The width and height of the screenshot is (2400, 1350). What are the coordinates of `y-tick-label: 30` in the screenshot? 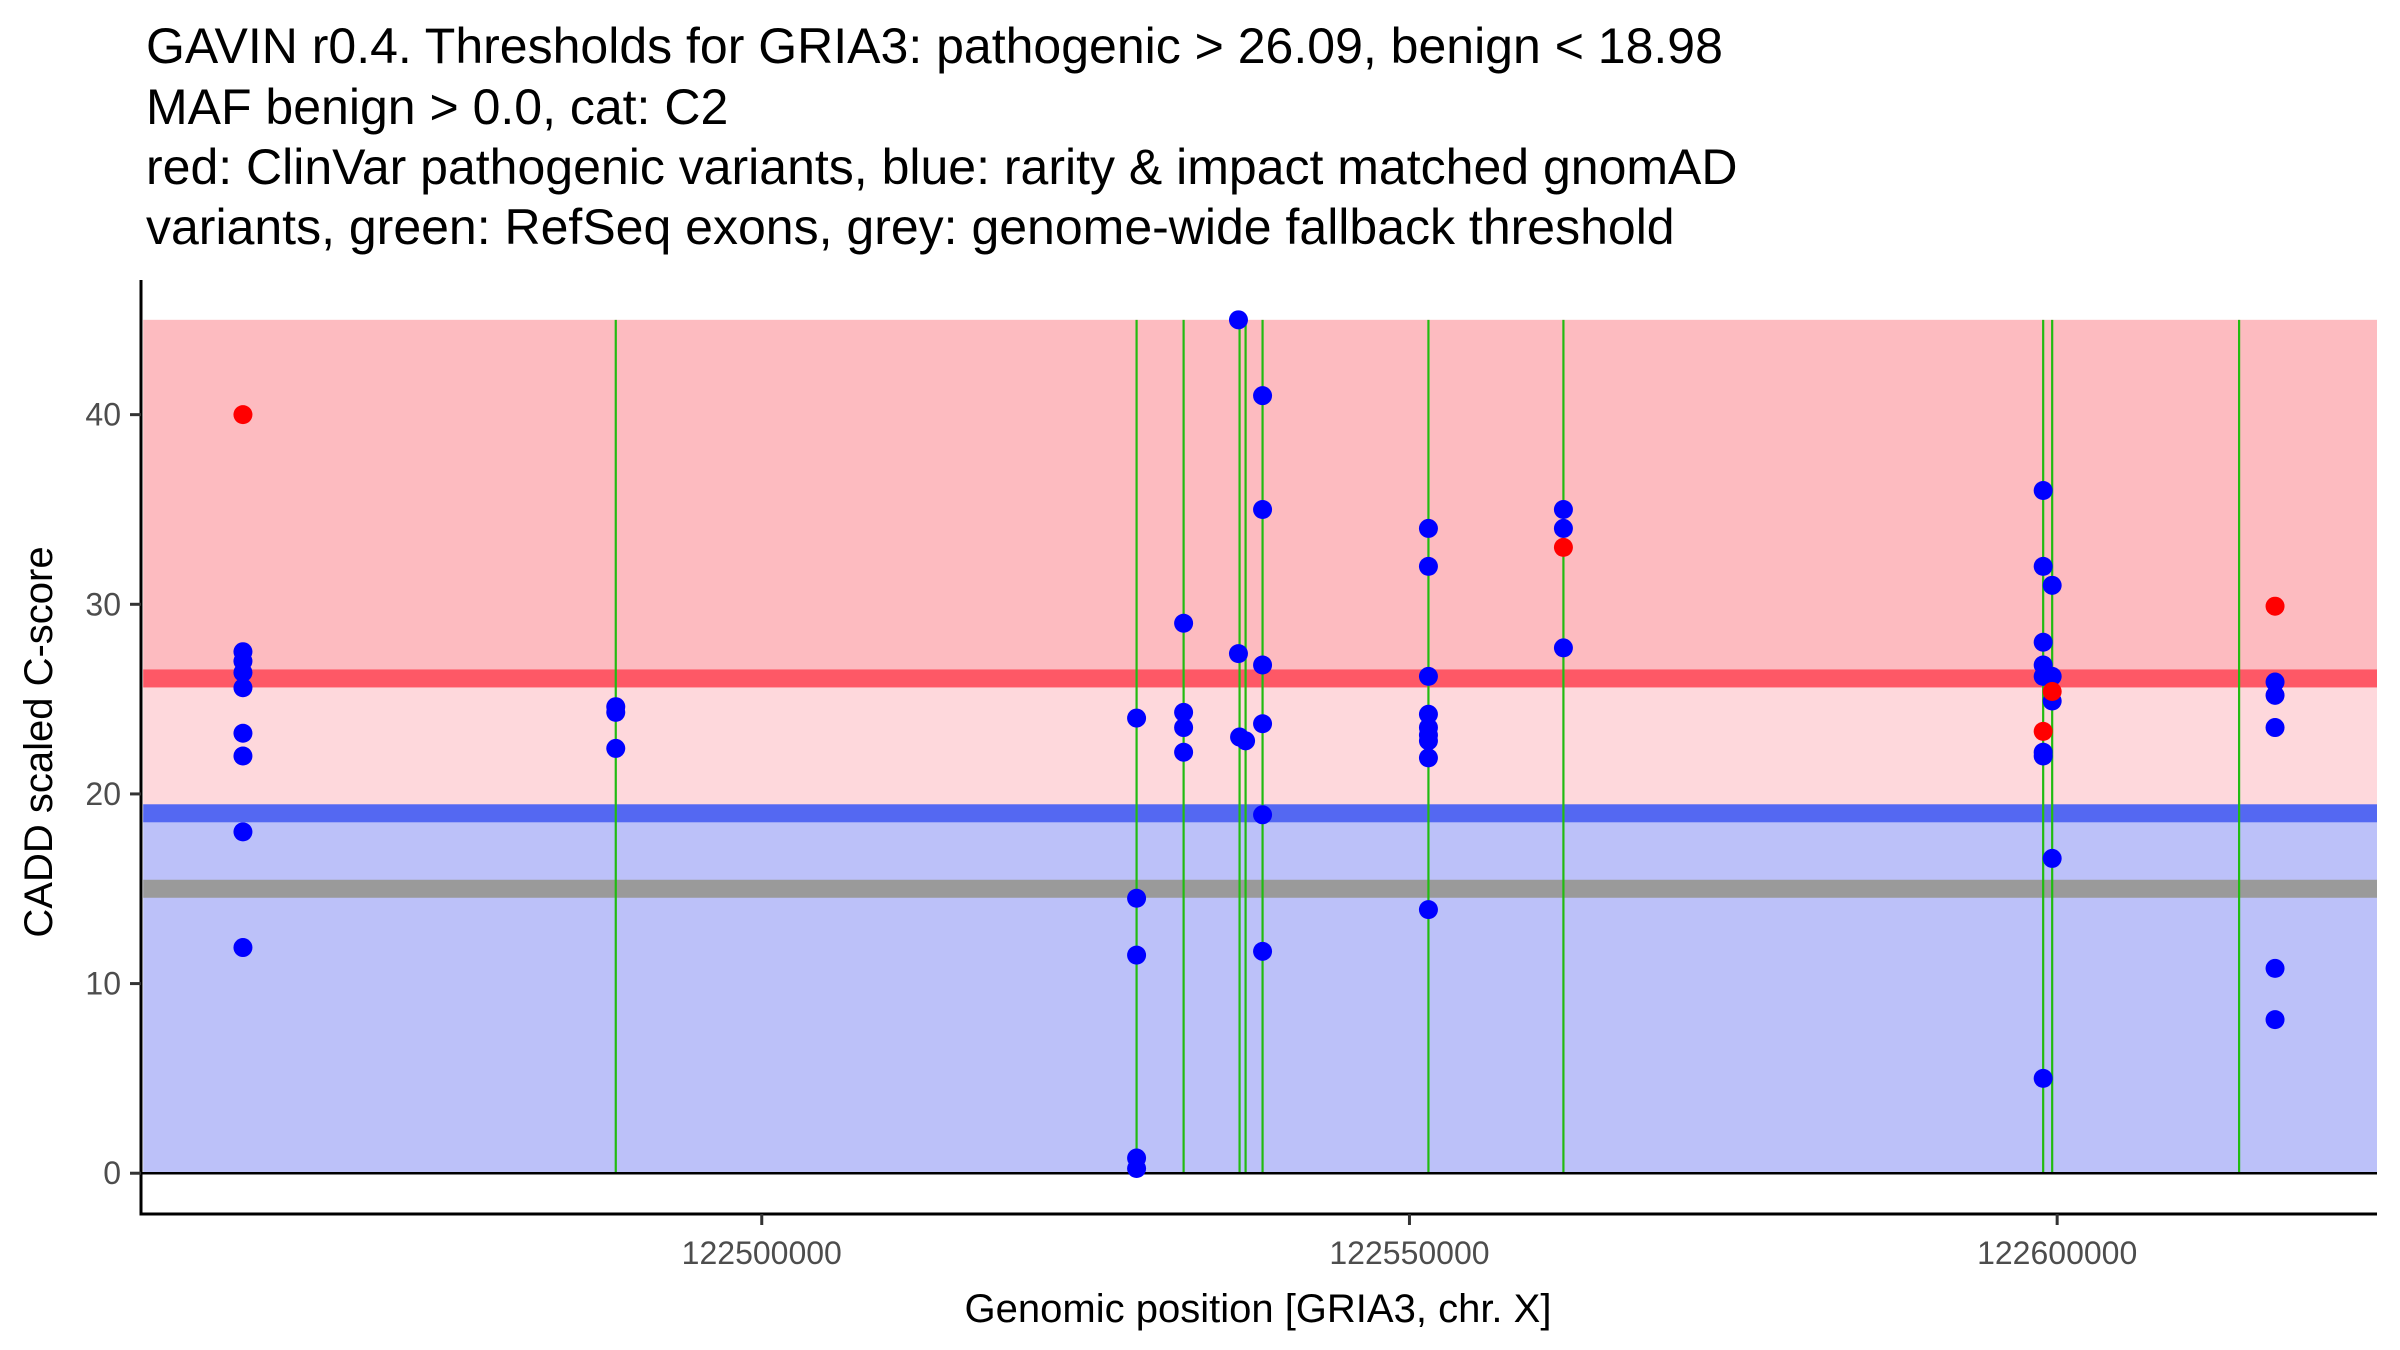 It's located at (103, 604).